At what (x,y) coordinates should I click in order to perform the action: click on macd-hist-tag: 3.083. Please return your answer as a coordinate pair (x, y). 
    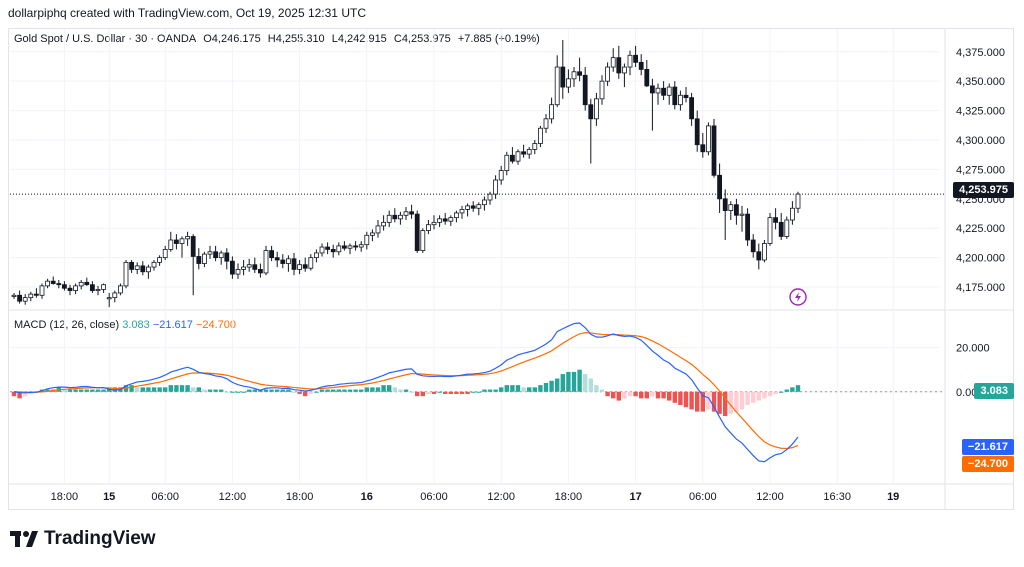
    Looking at the image, I should click on (994, 391).